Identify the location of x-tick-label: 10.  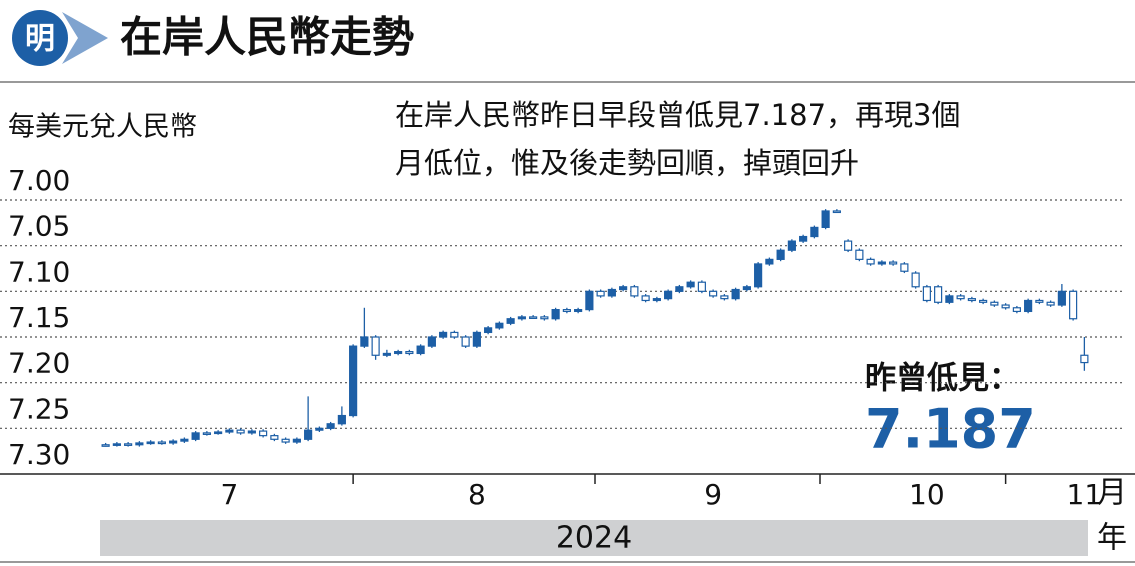
(927, 494).